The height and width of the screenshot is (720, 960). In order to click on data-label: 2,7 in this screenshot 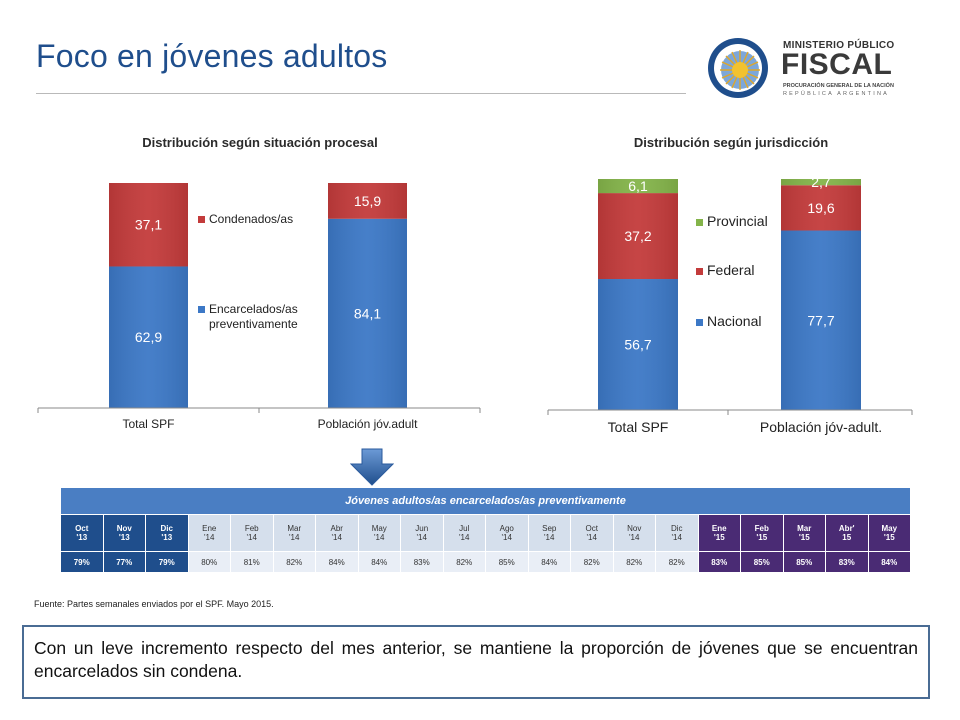, I will do `click(821, 182)`.